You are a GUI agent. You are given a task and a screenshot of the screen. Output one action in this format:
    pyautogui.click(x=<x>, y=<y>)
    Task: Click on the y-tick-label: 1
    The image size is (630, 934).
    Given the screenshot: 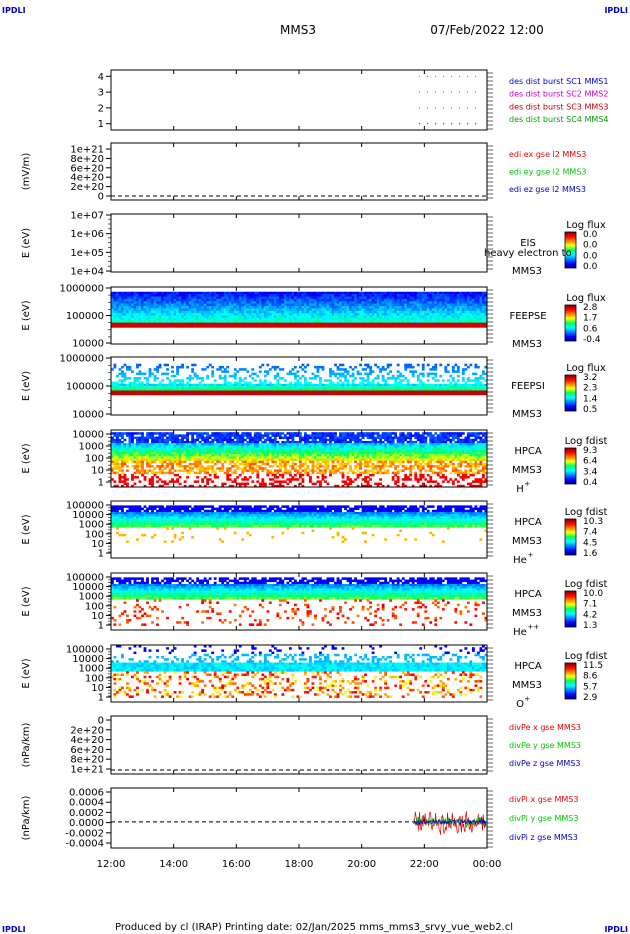 What is the action you would take?
    pyautogui.click(x=101, y=124)
    